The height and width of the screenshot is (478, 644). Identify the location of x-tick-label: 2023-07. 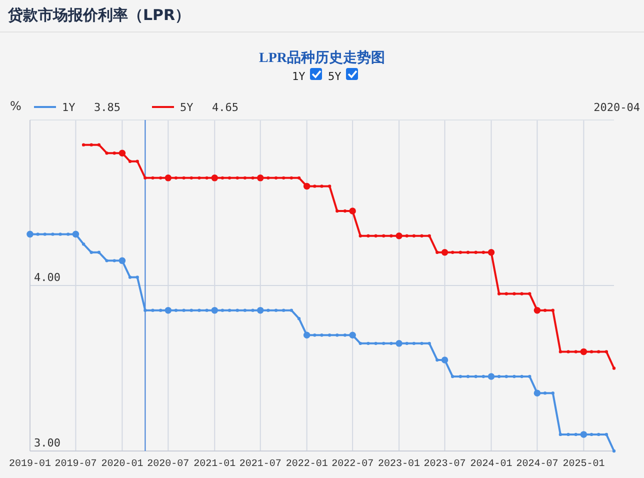
(445, 464).